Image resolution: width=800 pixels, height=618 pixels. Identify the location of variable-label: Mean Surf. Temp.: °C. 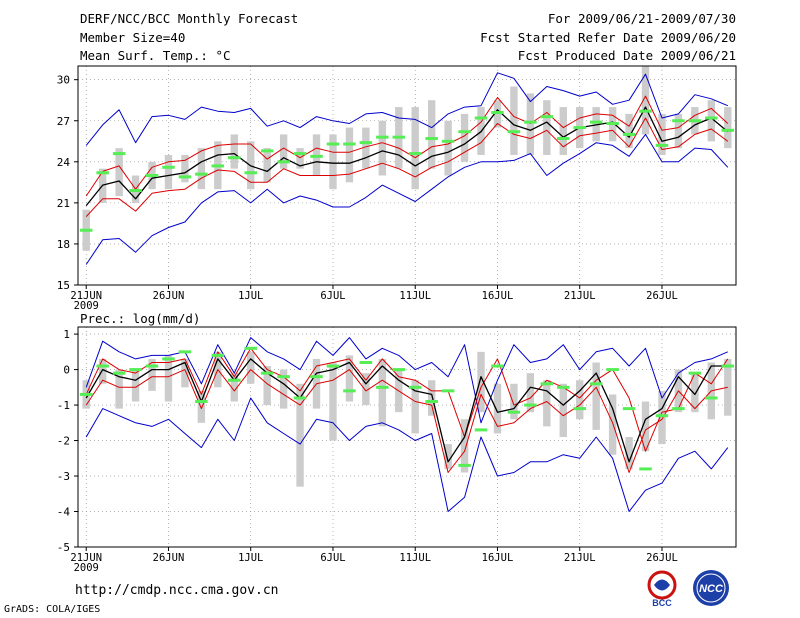
(155, 55).